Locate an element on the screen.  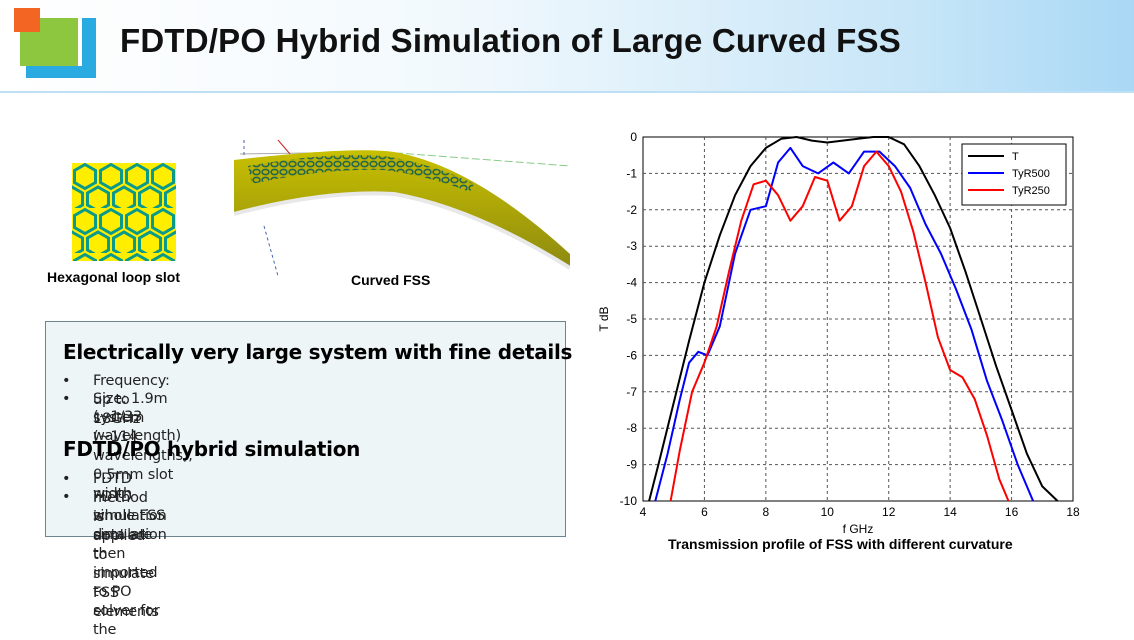
title-bar is located at coordinates (567, 46).